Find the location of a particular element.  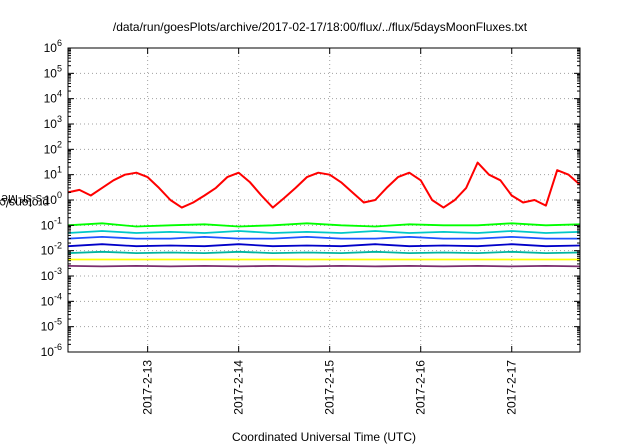

y-tick-label: 10⁰ is located at coordinates (53, 198).